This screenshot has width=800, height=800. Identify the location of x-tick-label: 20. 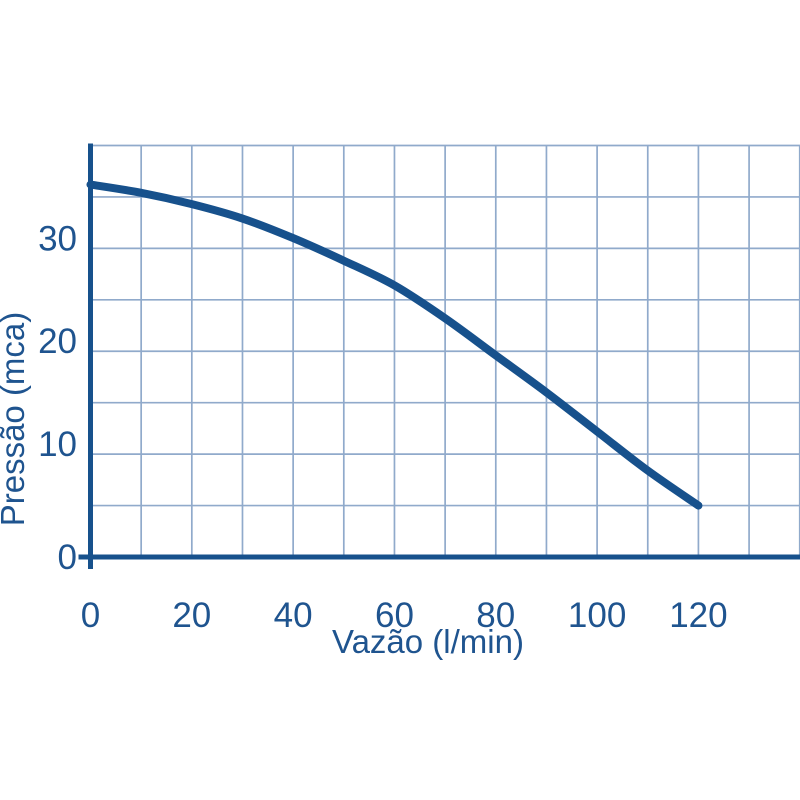
(191, 615).